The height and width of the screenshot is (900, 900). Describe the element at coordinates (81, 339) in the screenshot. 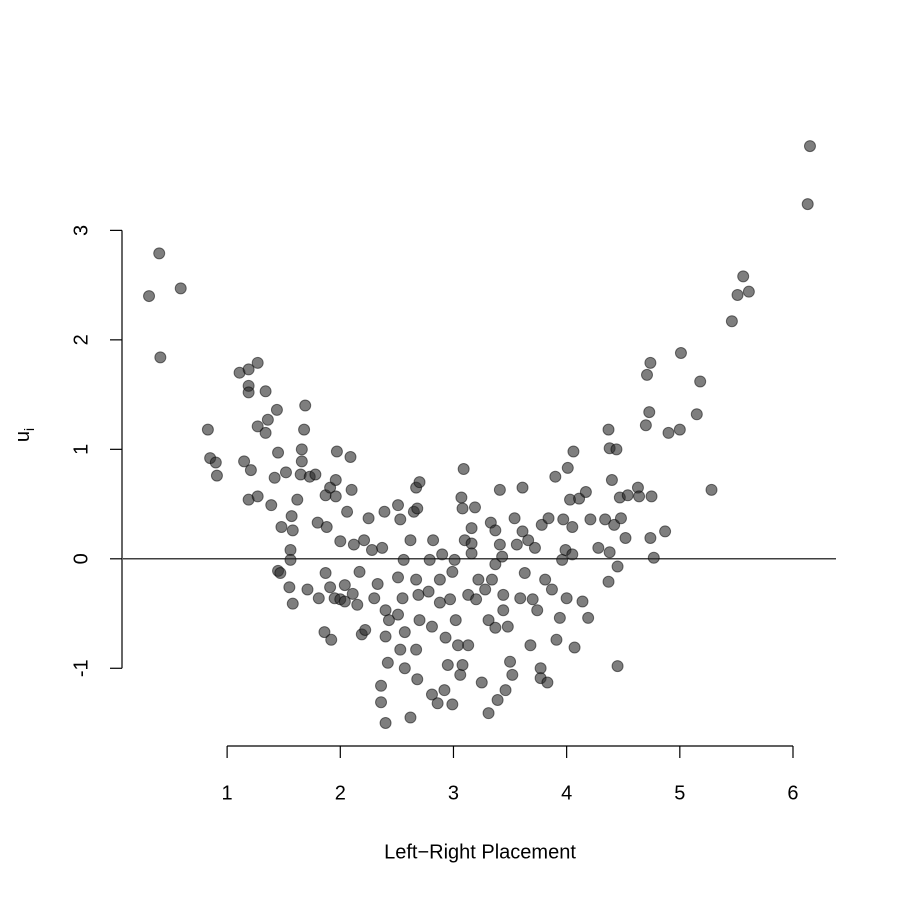

I see `y-tick-label: 2` at that location.